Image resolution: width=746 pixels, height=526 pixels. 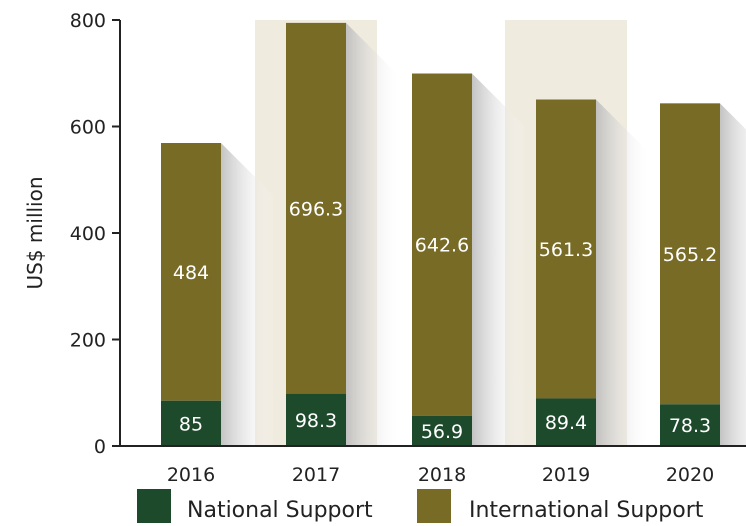 I want to click on y-tick-label-200: 200, so click(x=88, y=341).